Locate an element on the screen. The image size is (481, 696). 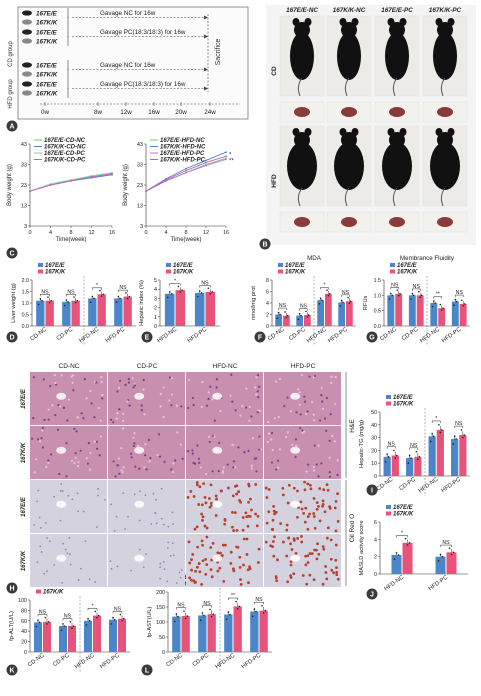
category-label: CD-PC is located at coordinates (201, 660).